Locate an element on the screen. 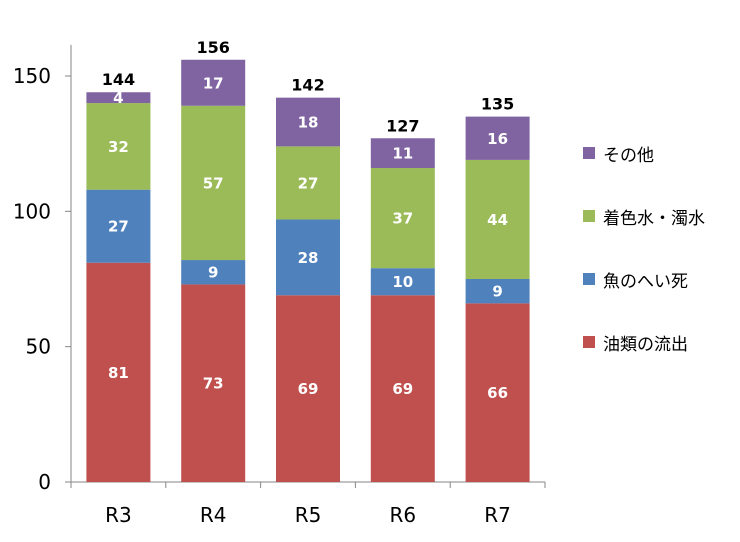 Image resolution: width=740 pixels, height=542 pixels. x-tick-label: R5 is located at coordinates (308, 515).